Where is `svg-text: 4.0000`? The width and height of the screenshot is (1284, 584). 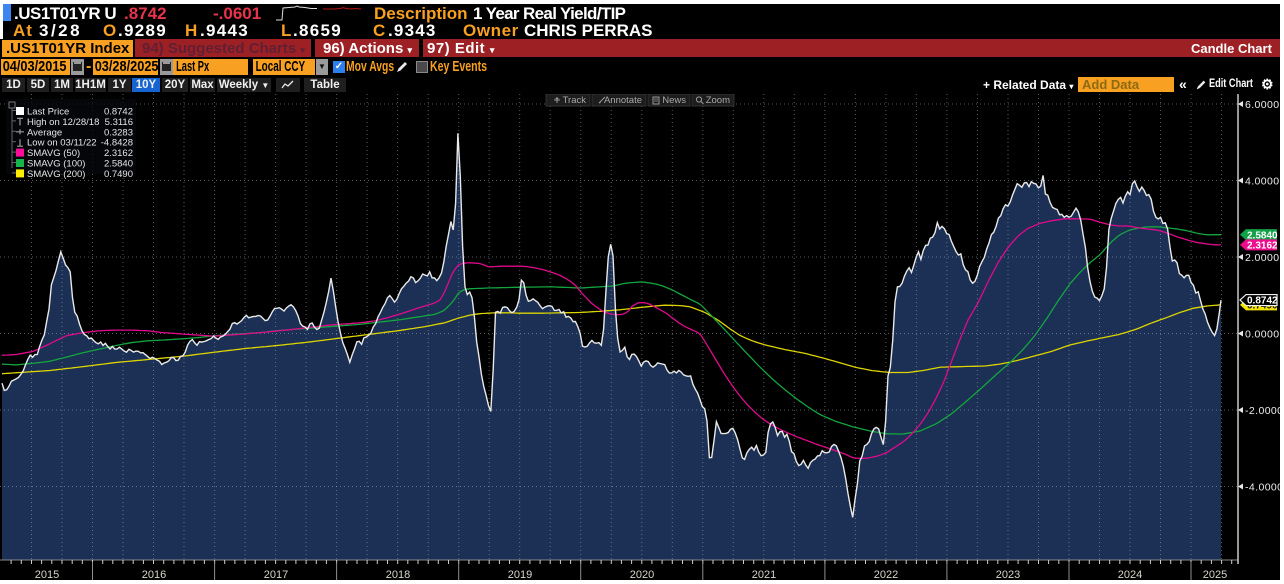 svg-text: 4.0000 is located at coordinates (1262, 181).